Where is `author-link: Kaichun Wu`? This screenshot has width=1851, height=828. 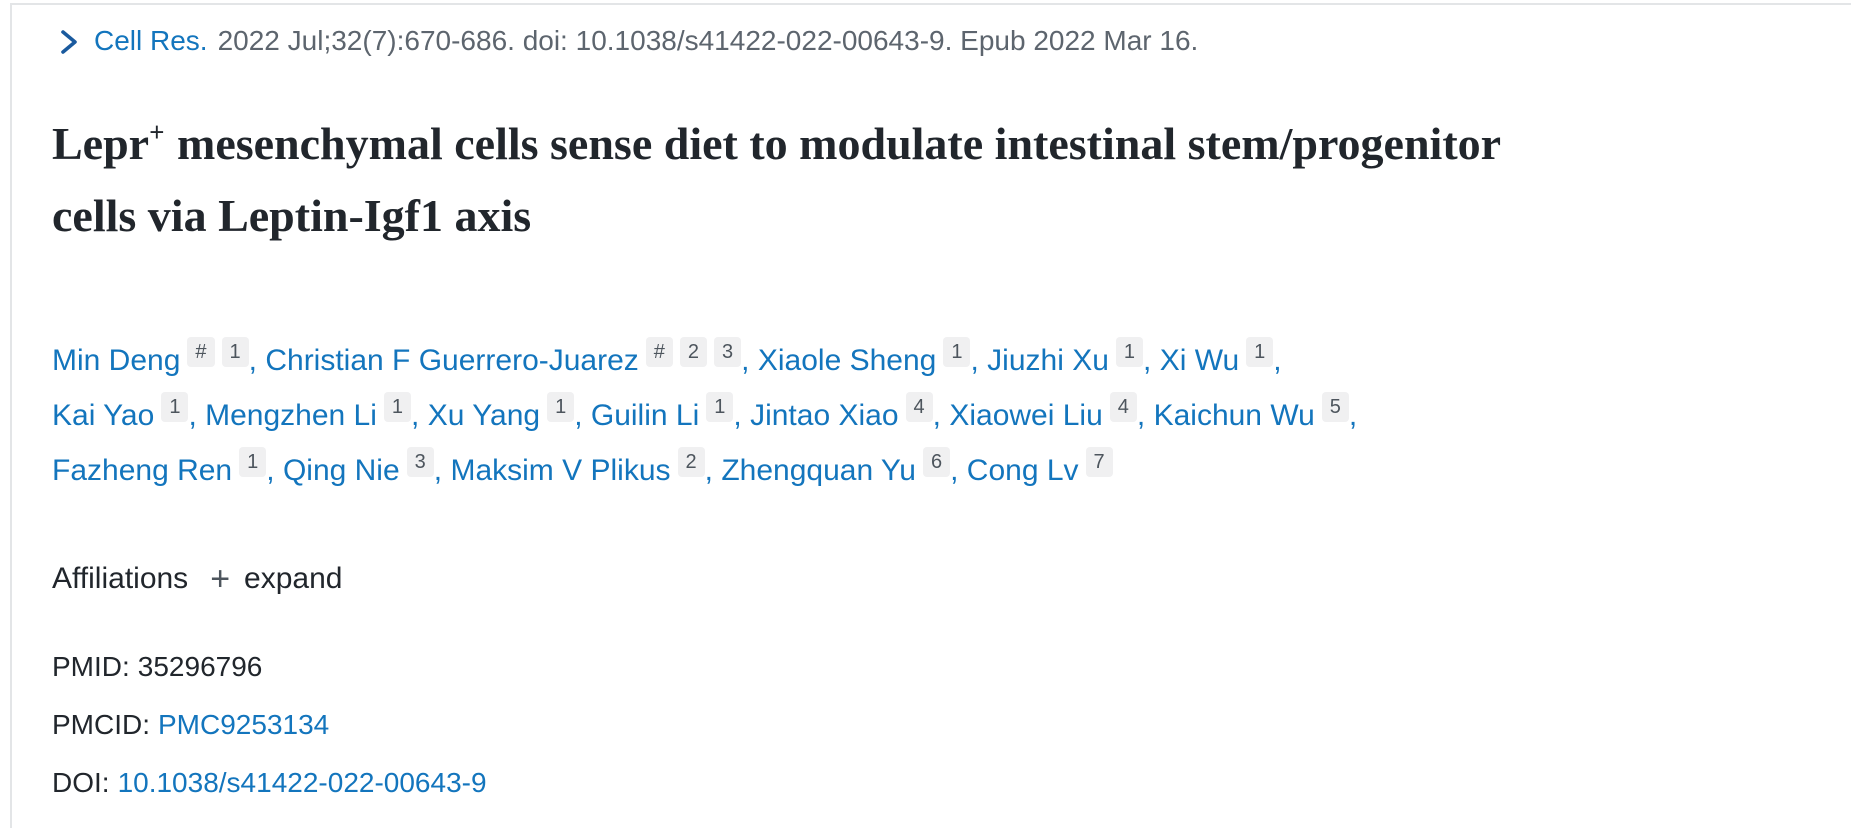 author-link: Kaichun Wu is located at coordinates (1234, 415).